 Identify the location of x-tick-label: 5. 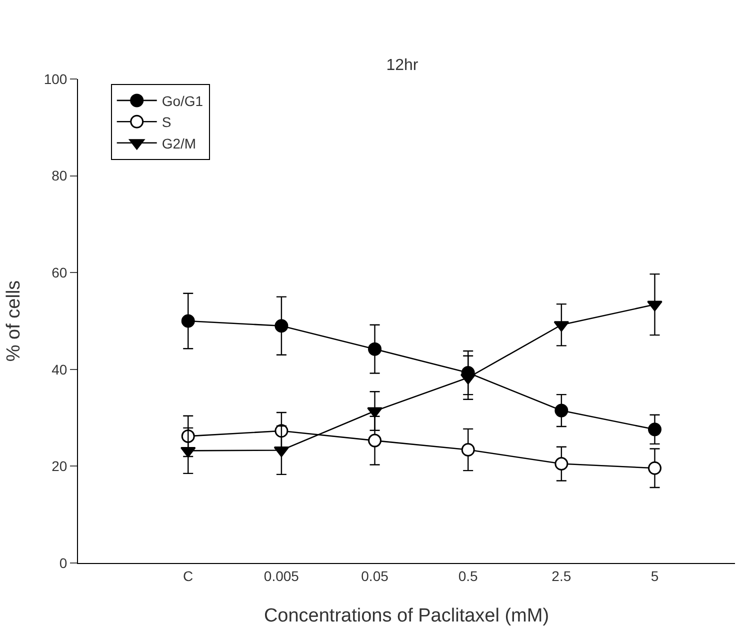
(654, 576).